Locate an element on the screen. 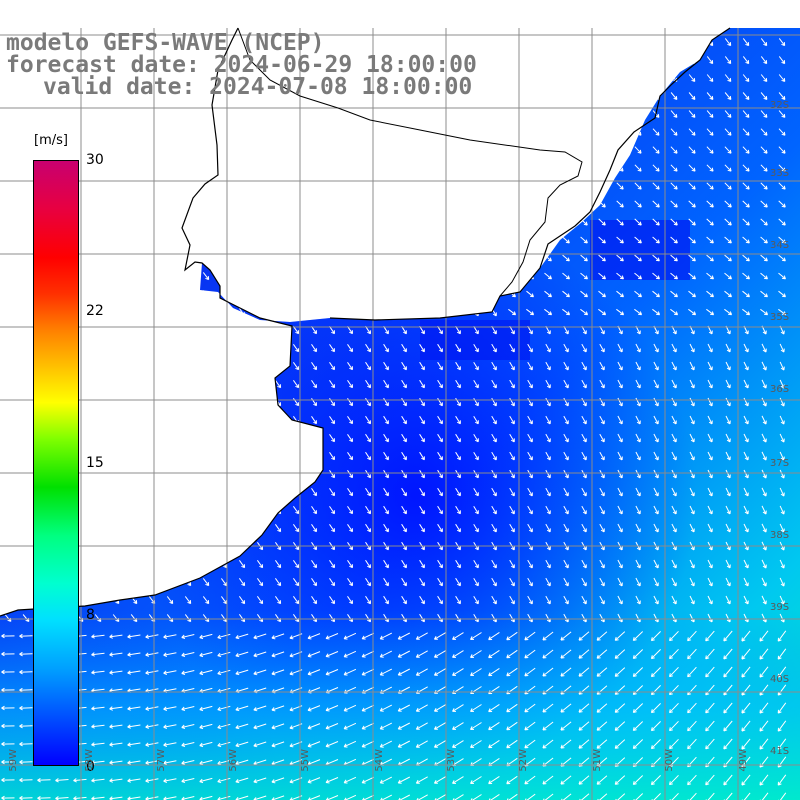 The height and width of the screenshot is (800, 800). latitude-label: 34S is located at coordinates (779, 245).